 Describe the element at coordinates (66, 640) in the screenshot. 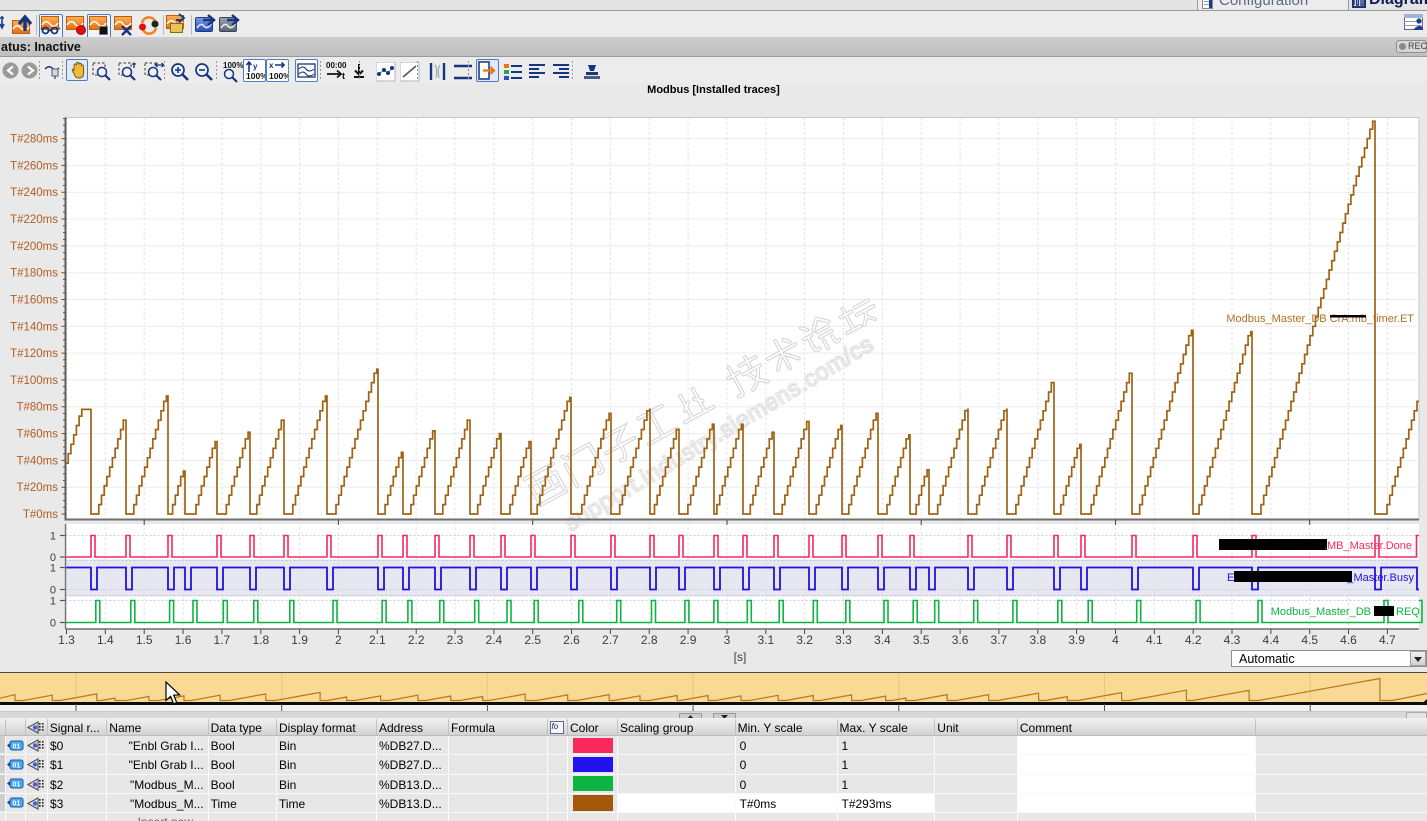

I see `svg-text: 1.3` at that location.